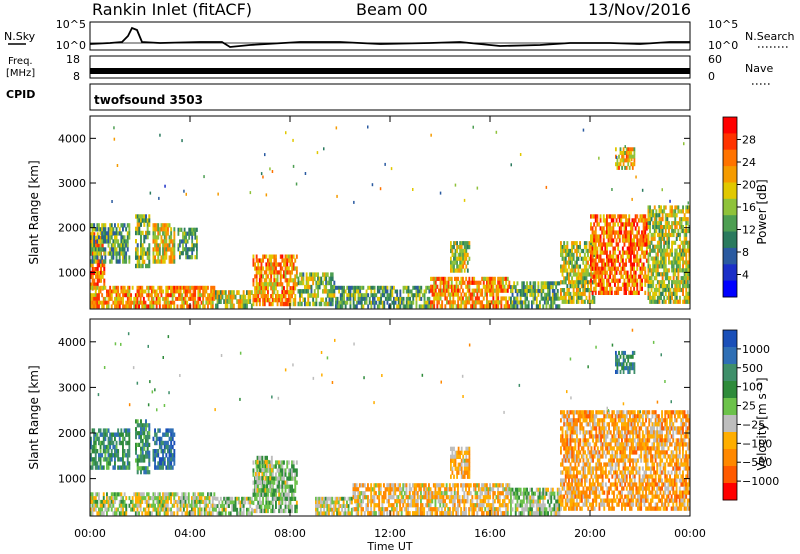 This screenshot has width=800, height=554. I want to click on power-echo, so click(296, 184).